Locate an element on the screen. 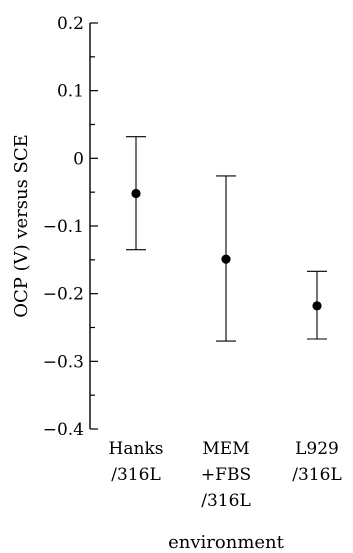  y-axis-ticks: 0.2 0.1 0 −0.1 −0.2 −0.3 −0.4 is located at coordinates (70, 227).